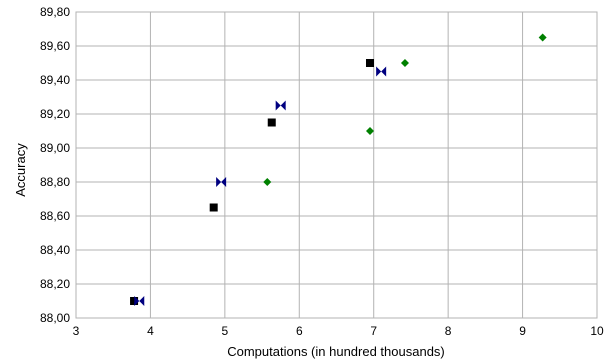 The image size is (615, 361). What do you see at coordinates (20, 170) in the screenshot?
I see `y-axis-title: Accuracy` at bounding box center [20, 170].